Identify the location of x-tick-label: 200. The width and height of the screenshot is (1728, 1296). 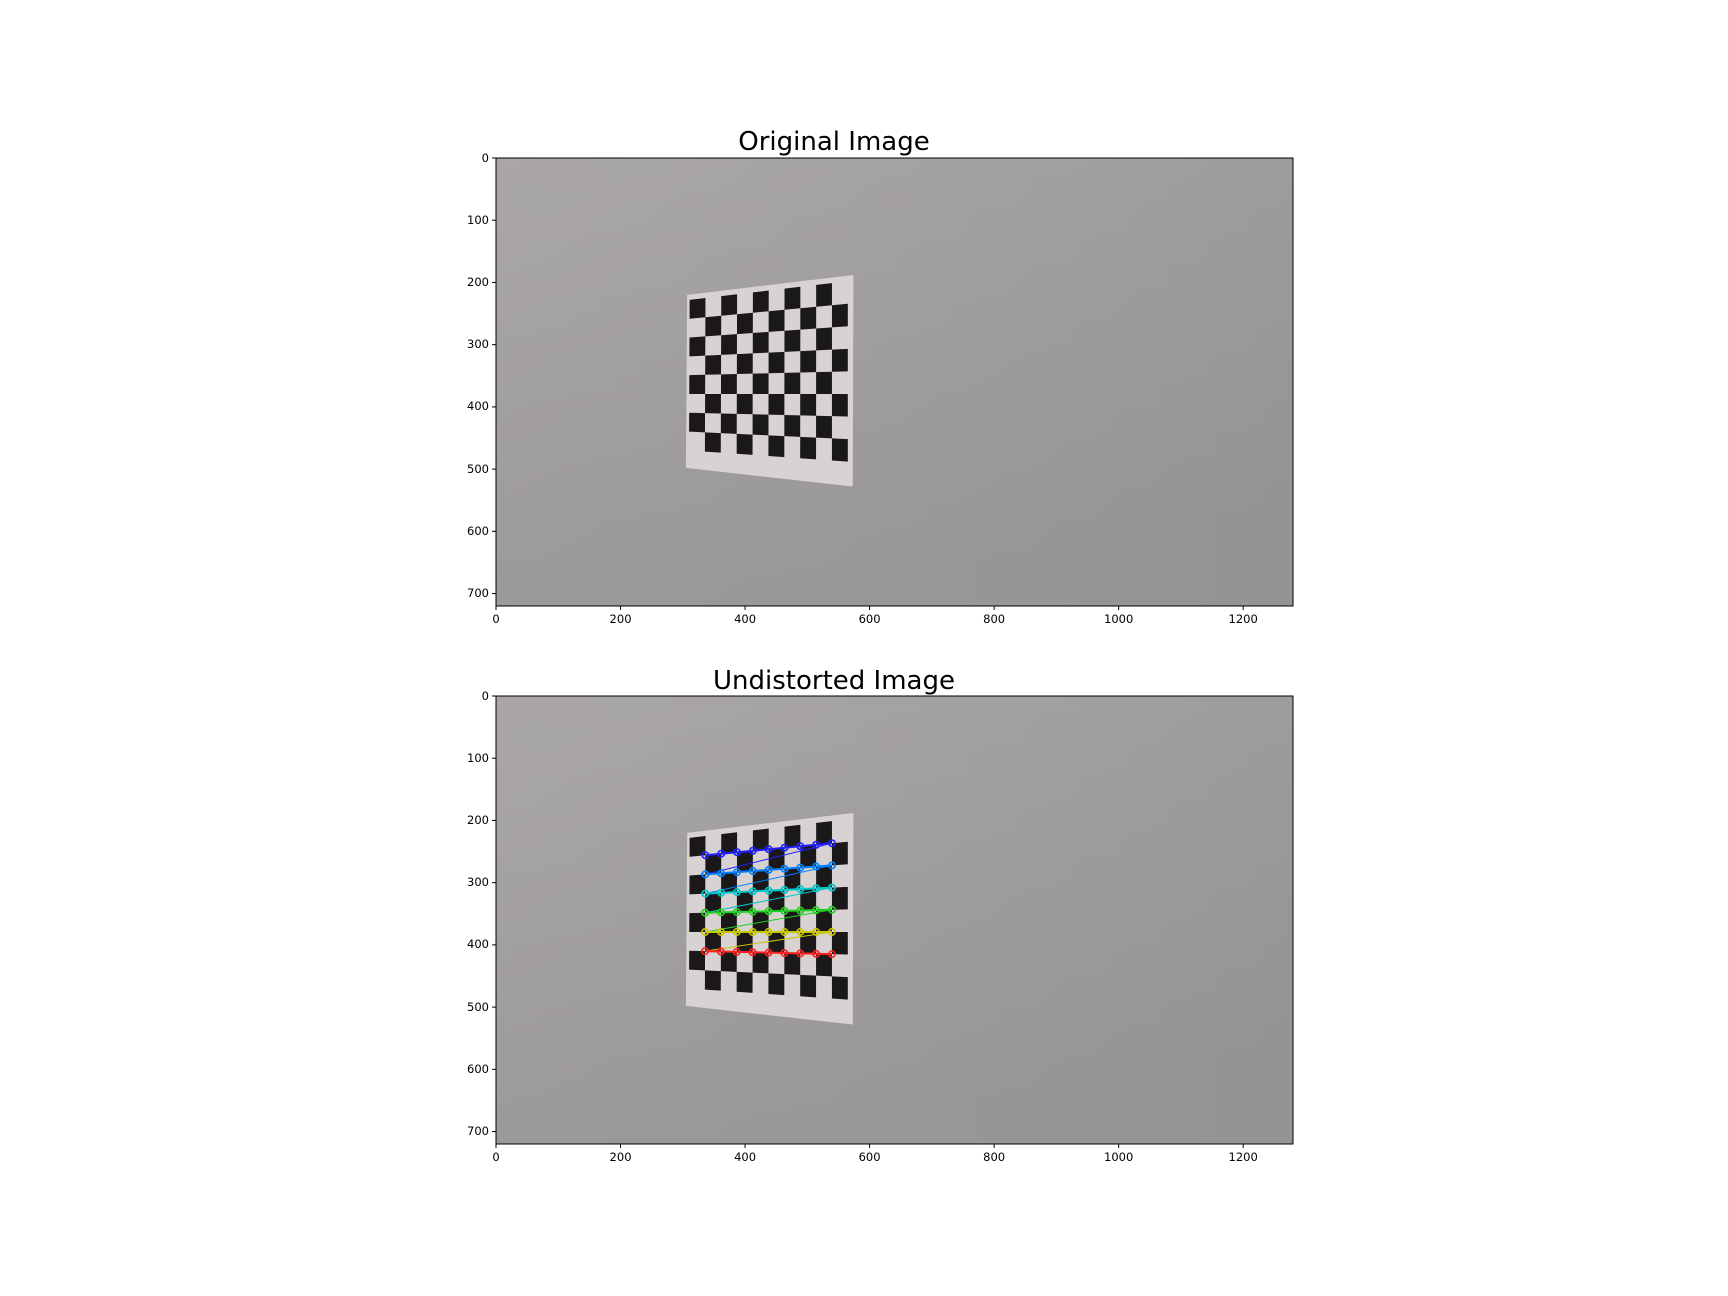
(620, 619).